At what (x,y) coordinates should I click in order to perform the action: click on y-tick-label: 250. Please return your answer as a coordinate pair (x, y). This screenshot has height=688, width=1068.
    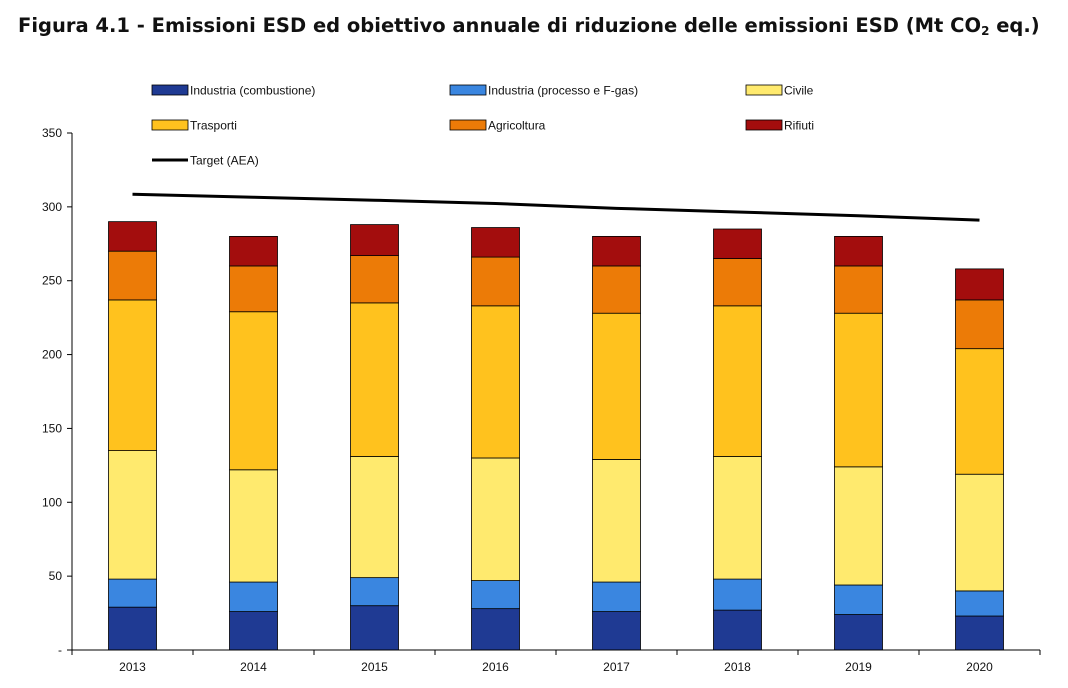
    Looking at the image, I should click on (52, 281).